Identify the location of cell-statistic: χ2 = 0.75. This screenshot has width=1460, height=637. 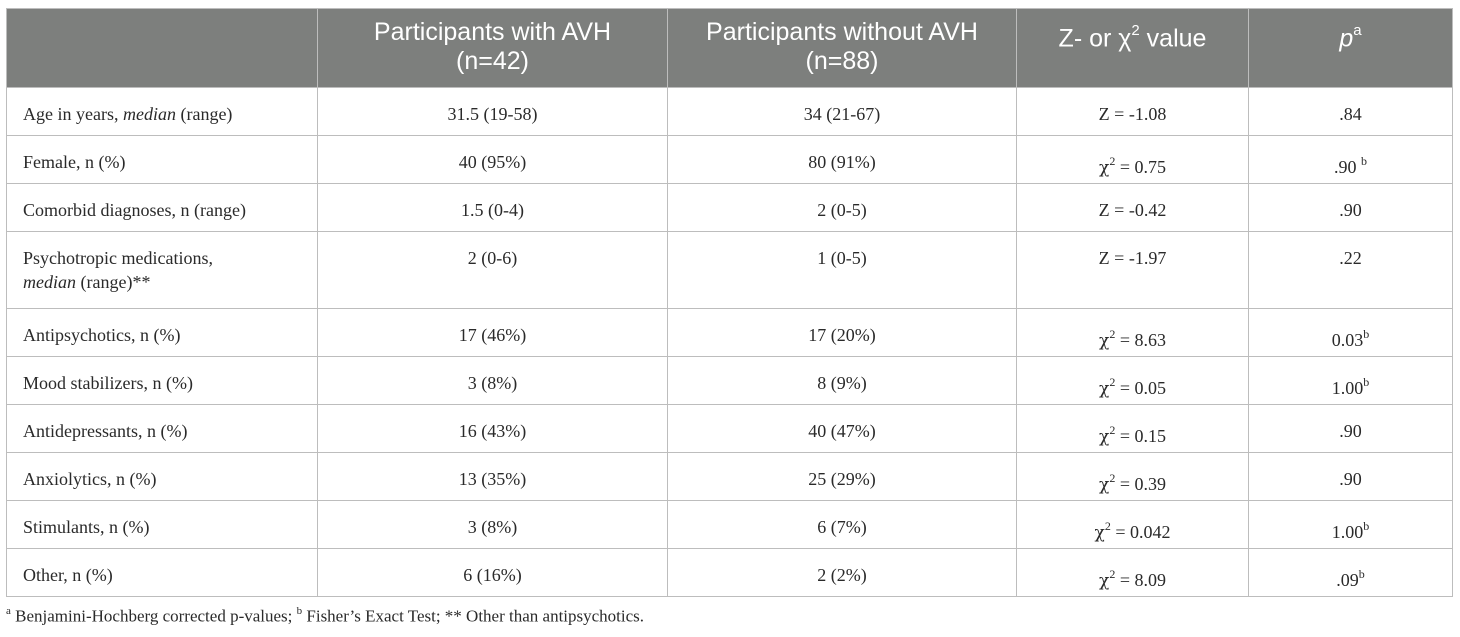
(1132, 159).